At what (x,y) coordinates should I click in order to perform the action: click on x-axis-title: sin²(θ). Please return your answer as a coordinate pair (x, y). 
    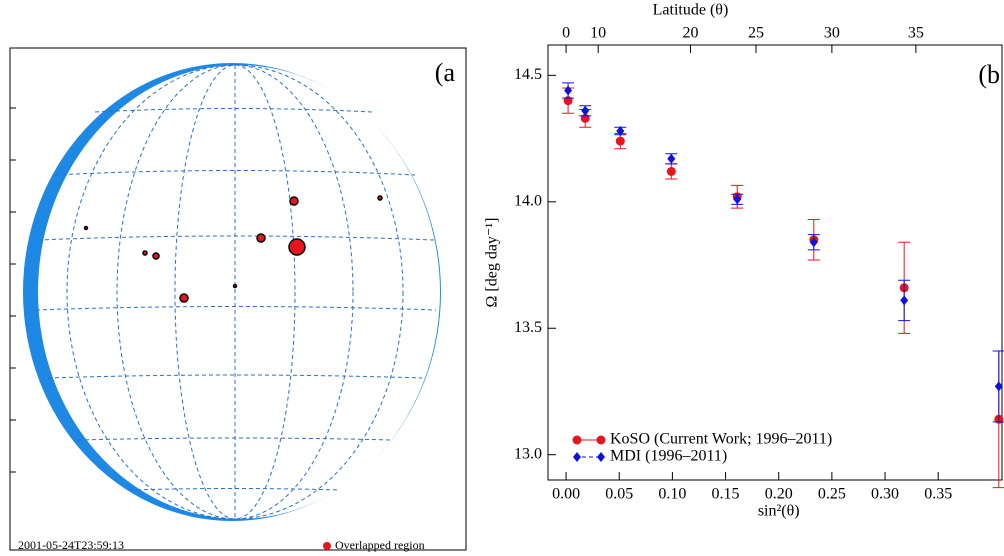
    Looking at the image, I should click on (779, 511).